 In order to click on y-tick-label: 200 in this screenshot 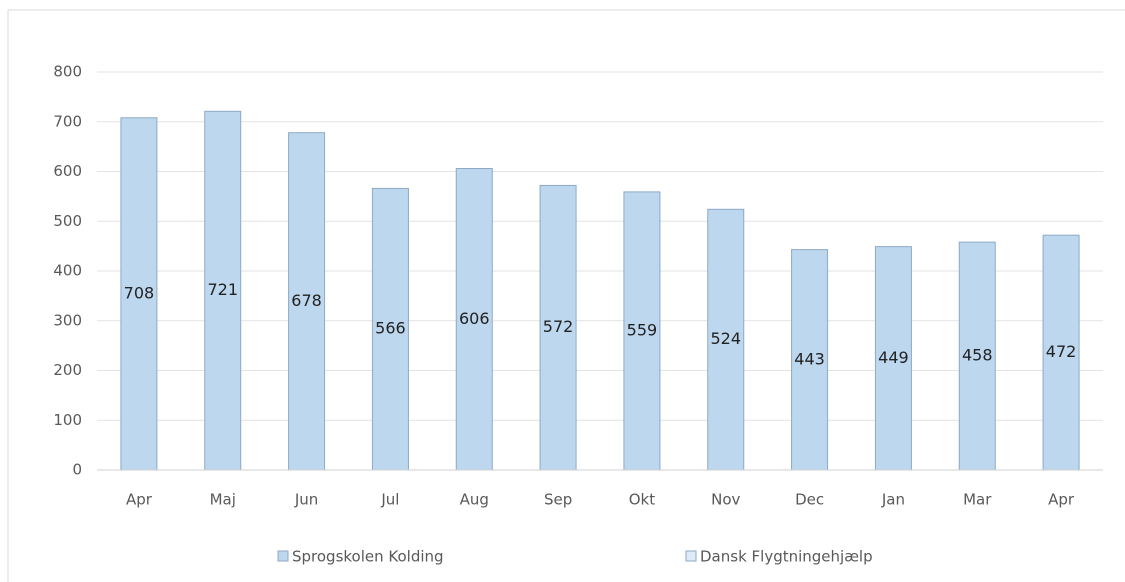, I will do `click(67, 370)`.